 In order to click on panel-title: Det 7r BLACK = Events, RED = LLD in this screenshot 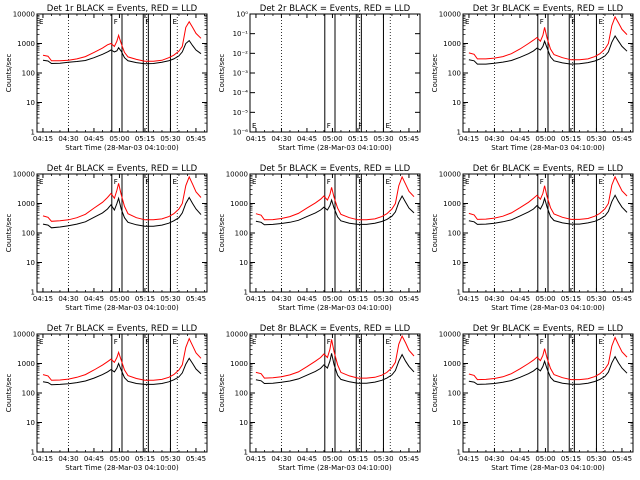, I will do `click(122, 329)`.